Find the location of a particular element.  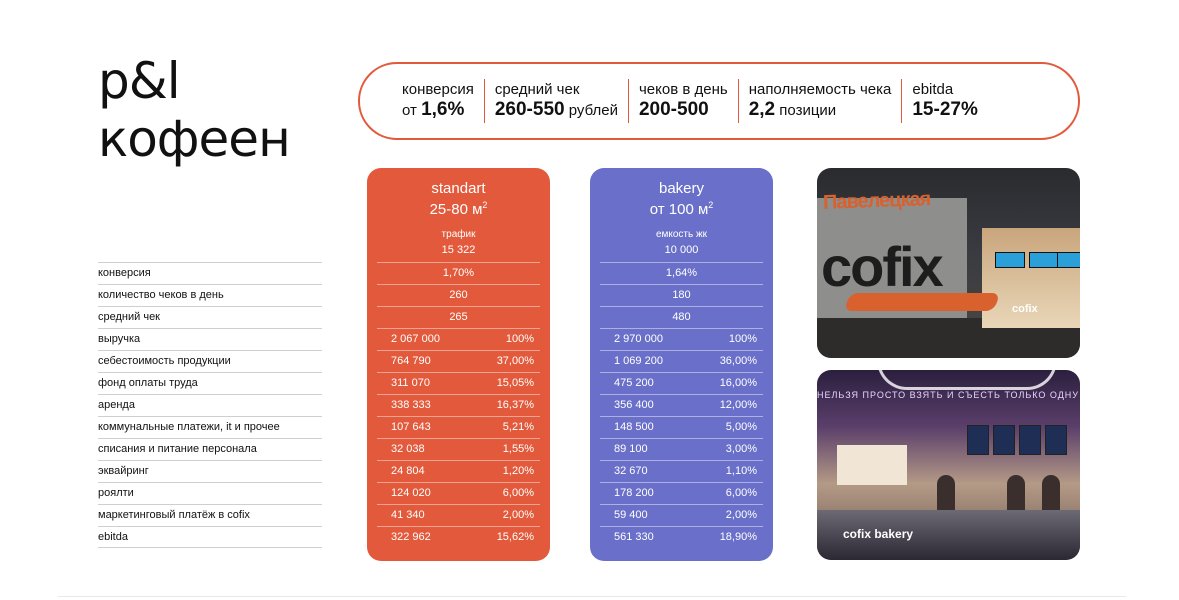

cell-percent: 1,55% is located at coordinates (518, 449).